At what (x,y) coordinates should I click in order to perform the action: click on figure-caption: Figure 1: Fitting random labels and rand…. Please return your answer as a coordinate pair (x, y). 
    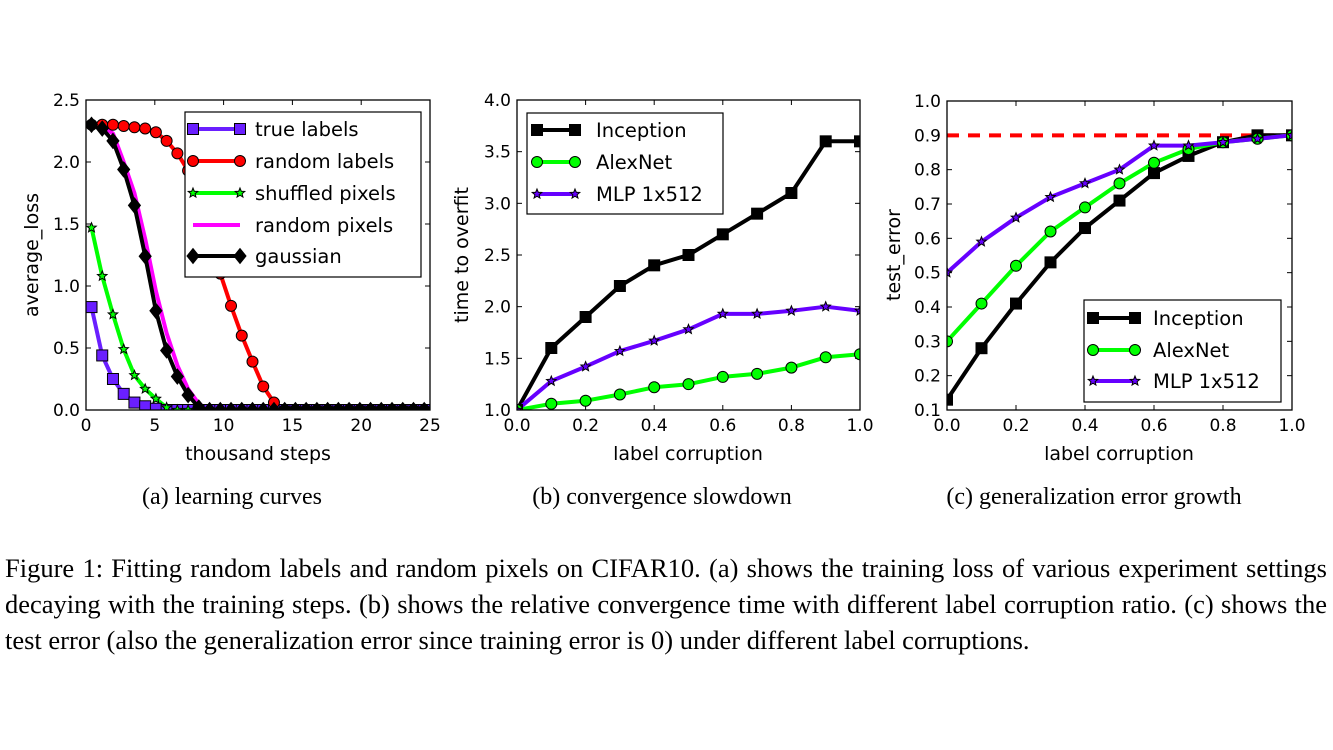
    Looking at the image, I should click on (666, 604).